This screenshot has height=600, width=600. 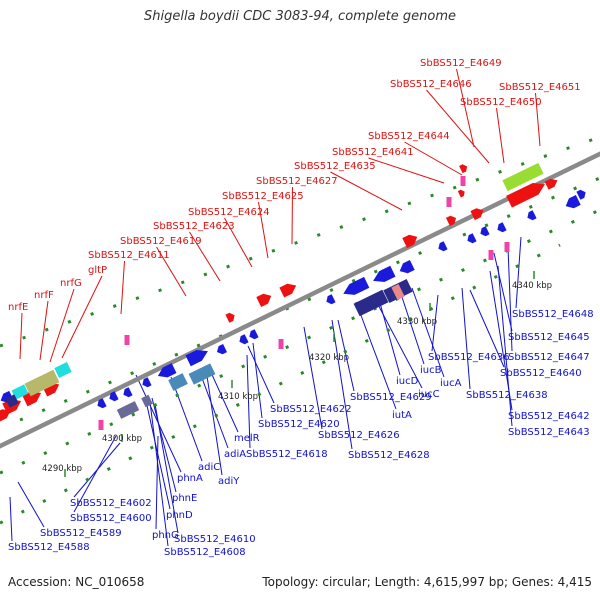 I want to click on bottom-gene-label: iucC, so click(x=429, y=394).